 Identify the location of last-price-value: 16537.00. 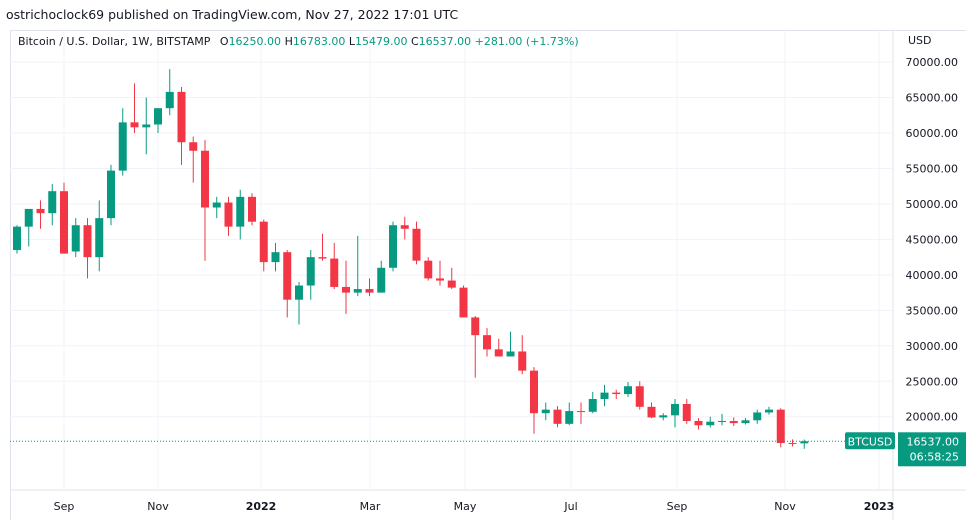
(933, 441).